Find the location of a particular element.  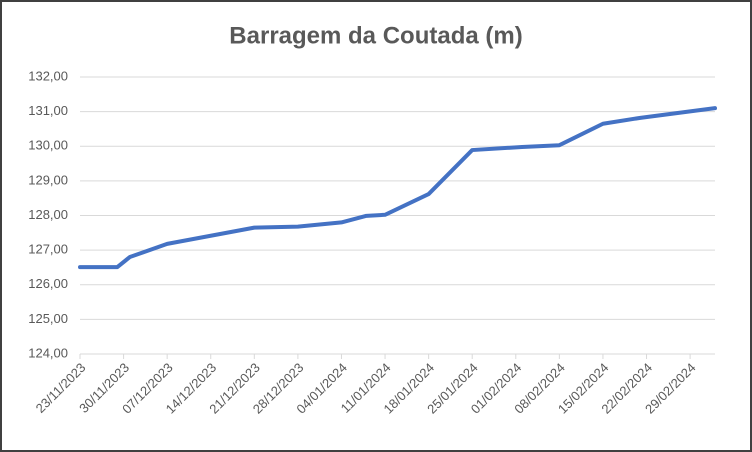

chart-title: Barragem da Coutada (m) is located at coordinates (375, 35).